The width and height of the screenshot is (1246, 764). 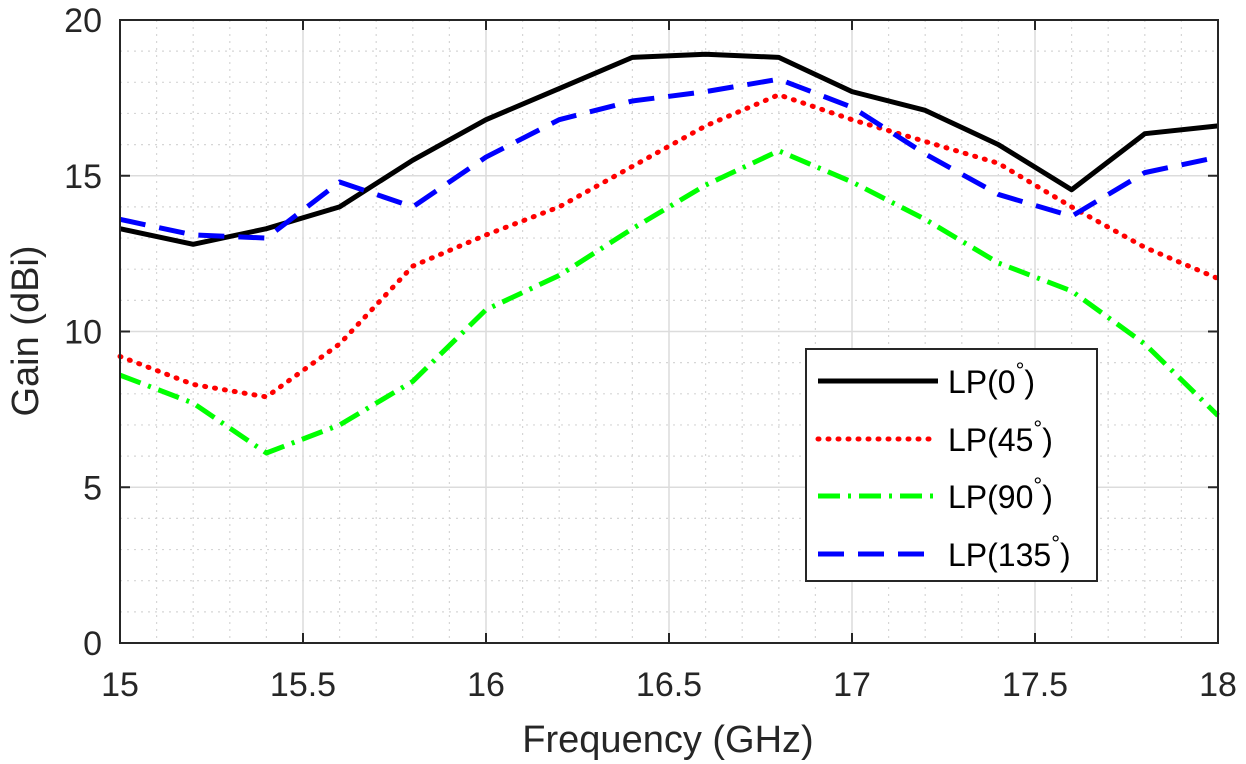 What do you see at coordinates (669, 685) in the screenshot?
I see `x-tick-label: 16.5` at bounding box center [669, 685].